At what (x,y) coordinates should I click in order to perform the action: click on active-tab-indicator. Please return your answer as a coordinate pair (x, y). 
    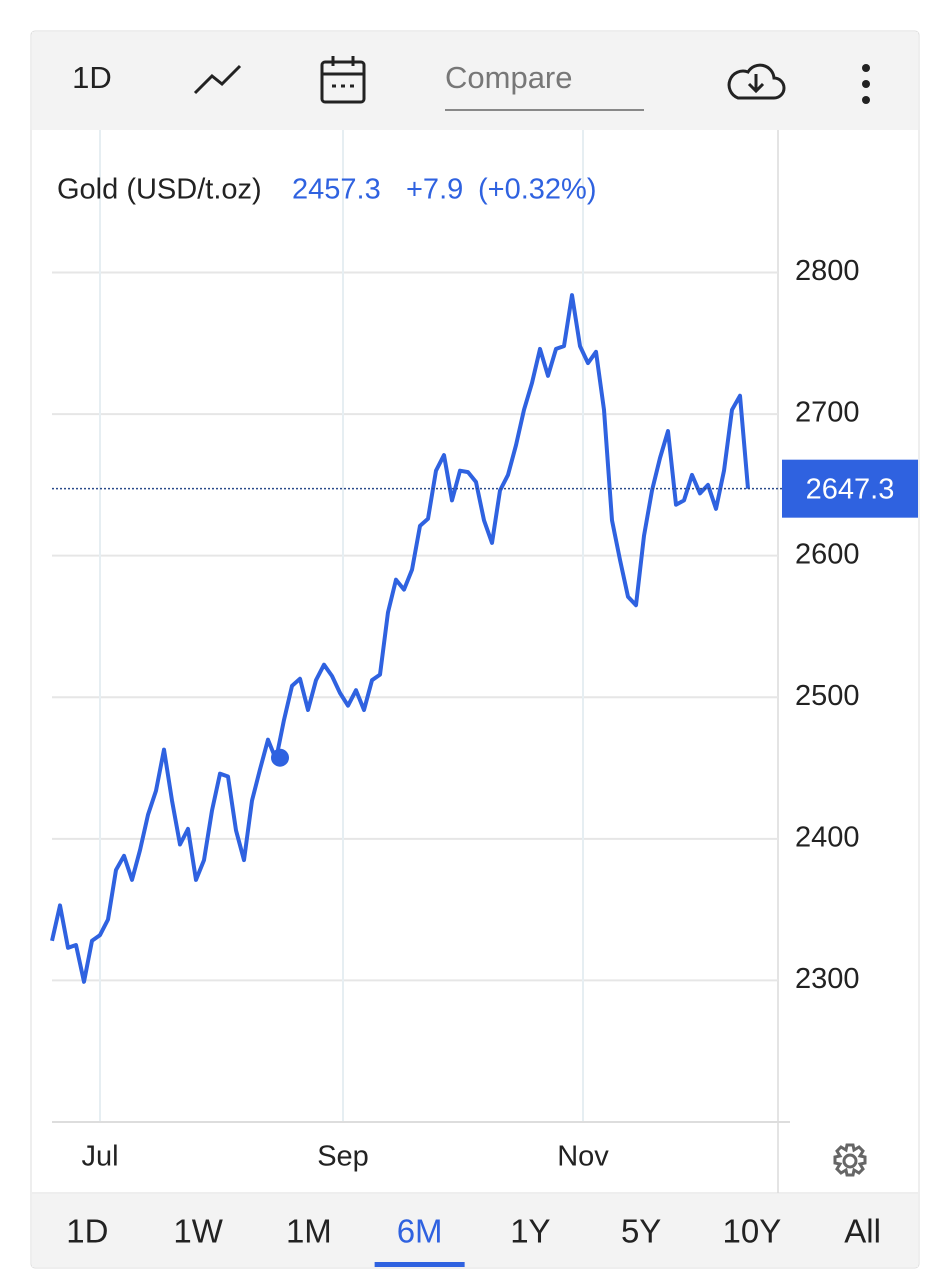
    Looking at the image, I should click on (419, 1264).